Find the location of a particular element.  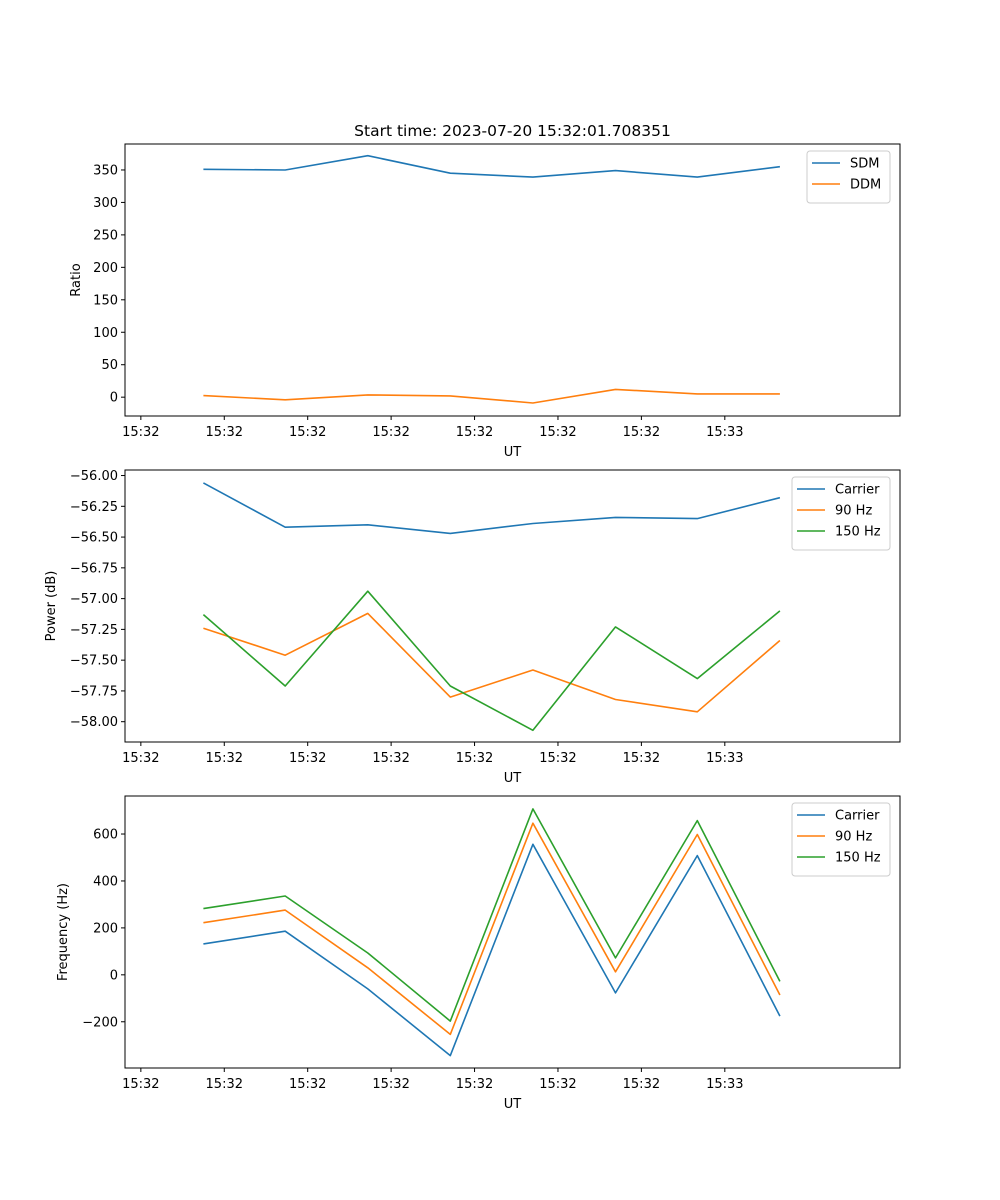

y-tick-label: −200 is located at coordinates (100, 1022).